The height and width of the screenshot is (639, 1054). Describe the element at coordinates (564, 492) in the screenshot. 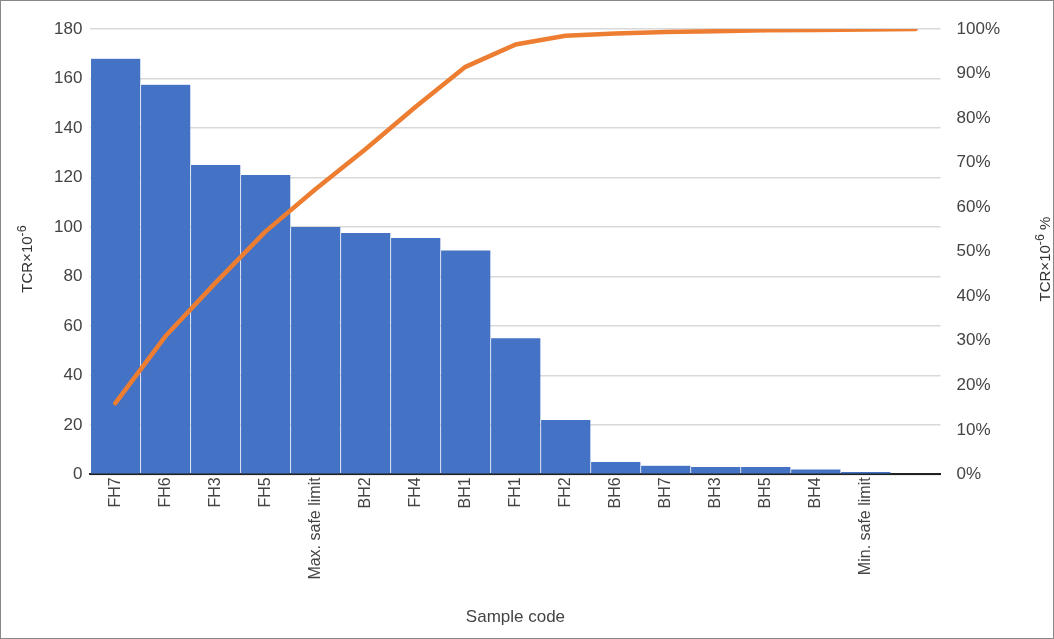

I see `x-tick-label: FH2` at that location.